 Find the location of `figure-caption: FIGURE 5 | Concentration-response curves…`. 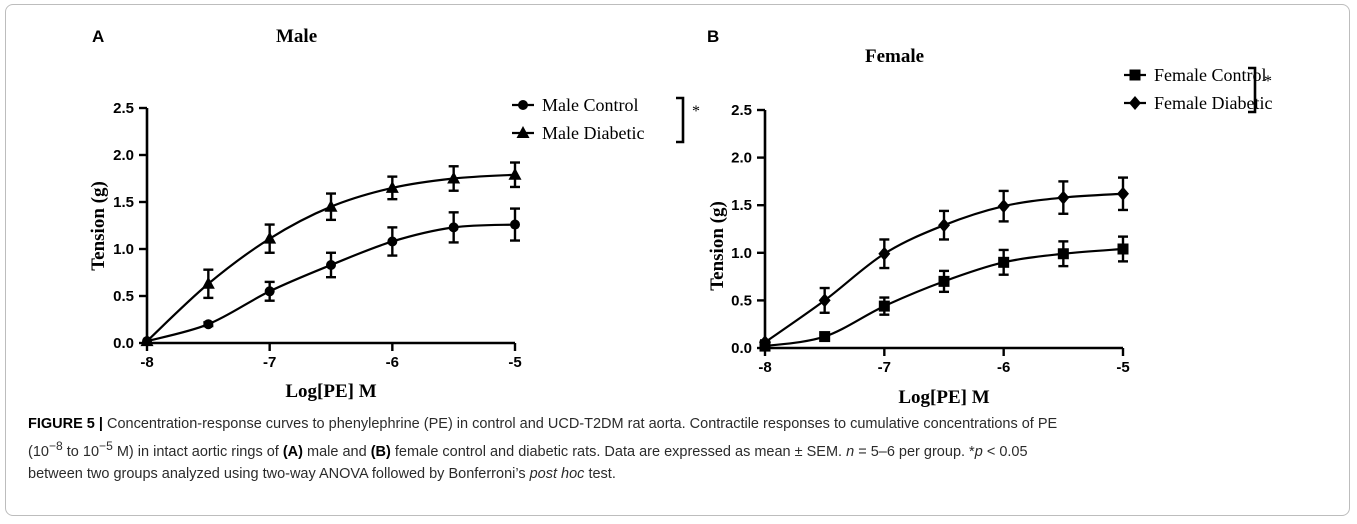

figure-caption: FIGURE 5 | Concentration-response curves… is located at coordinates (680, 449).